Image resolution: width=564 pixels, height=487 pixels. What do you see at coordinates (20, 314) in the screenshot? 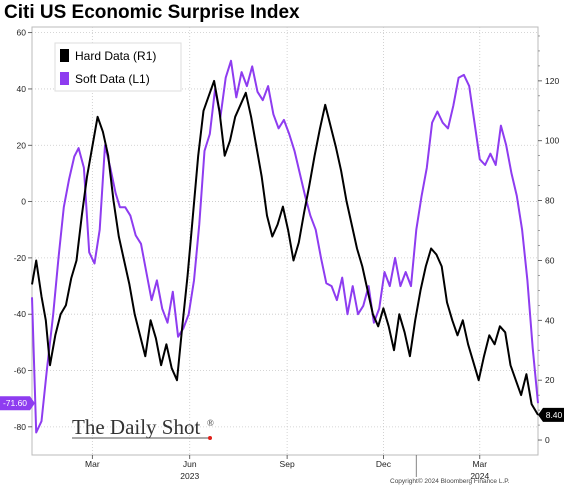
I see `left-tick-label: -40` at bounding box center [20, 314].